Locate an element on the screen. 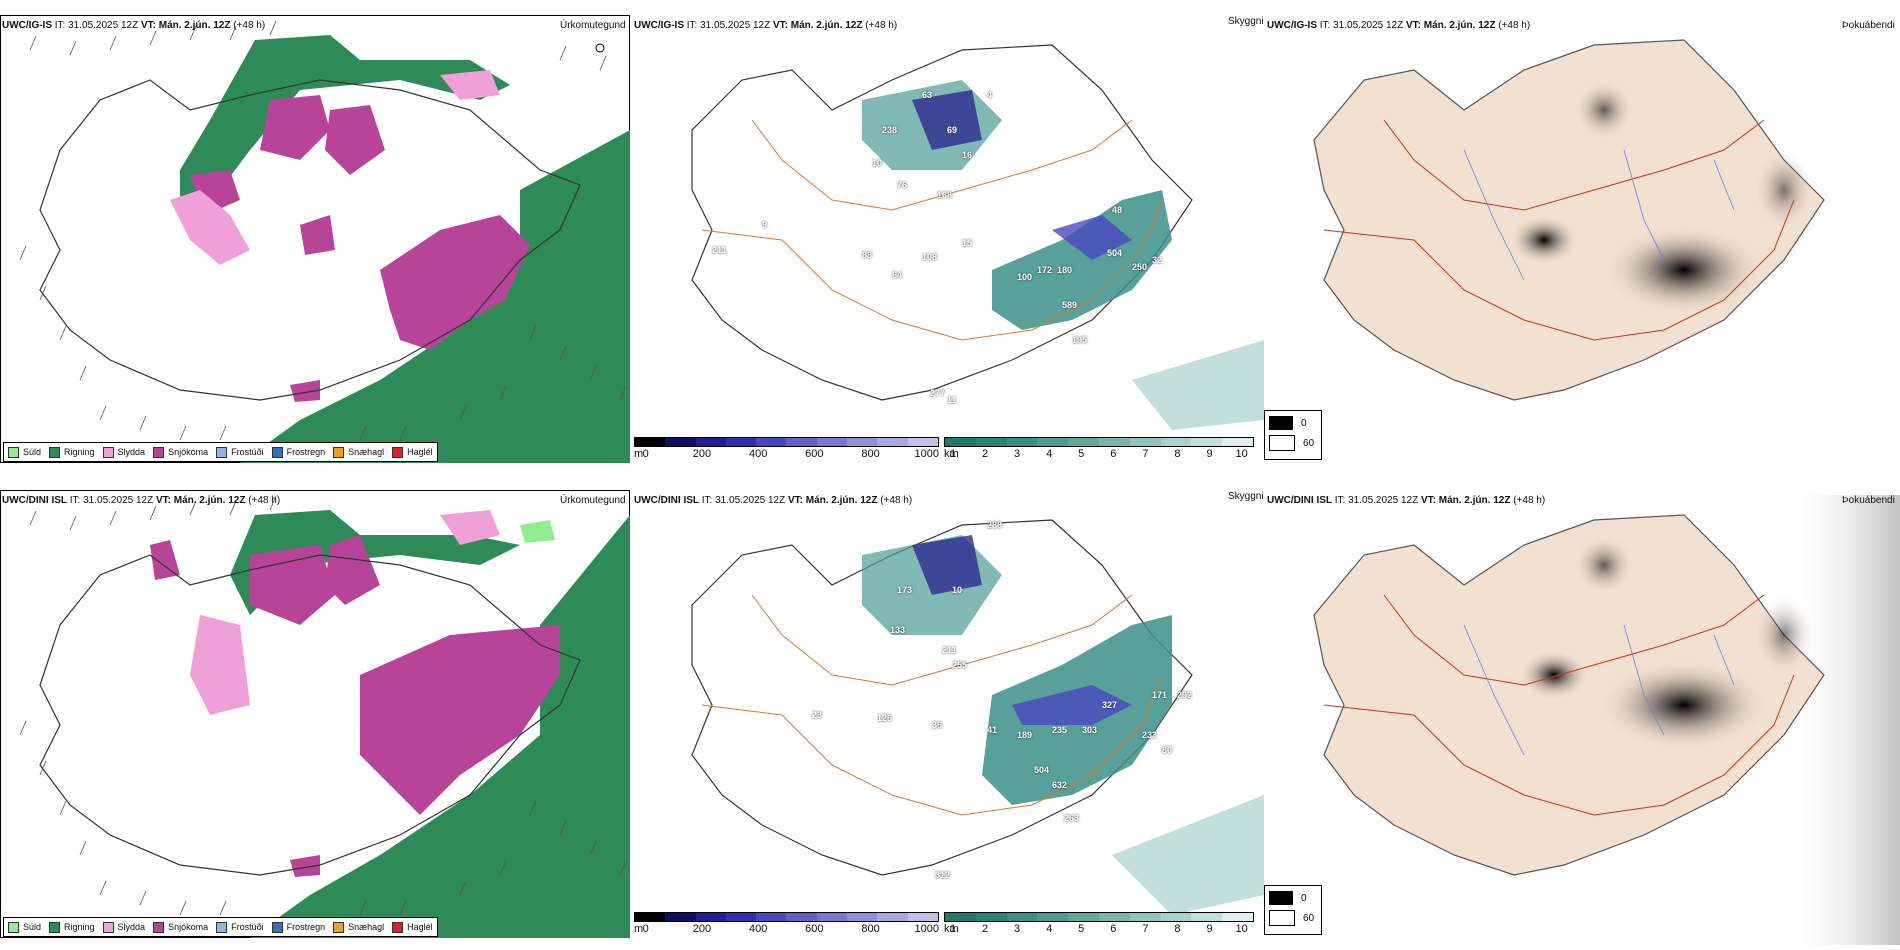 This screenshot has height=950, width=1900. colorbar-tick: 0 is located at coordinates (645, 929).